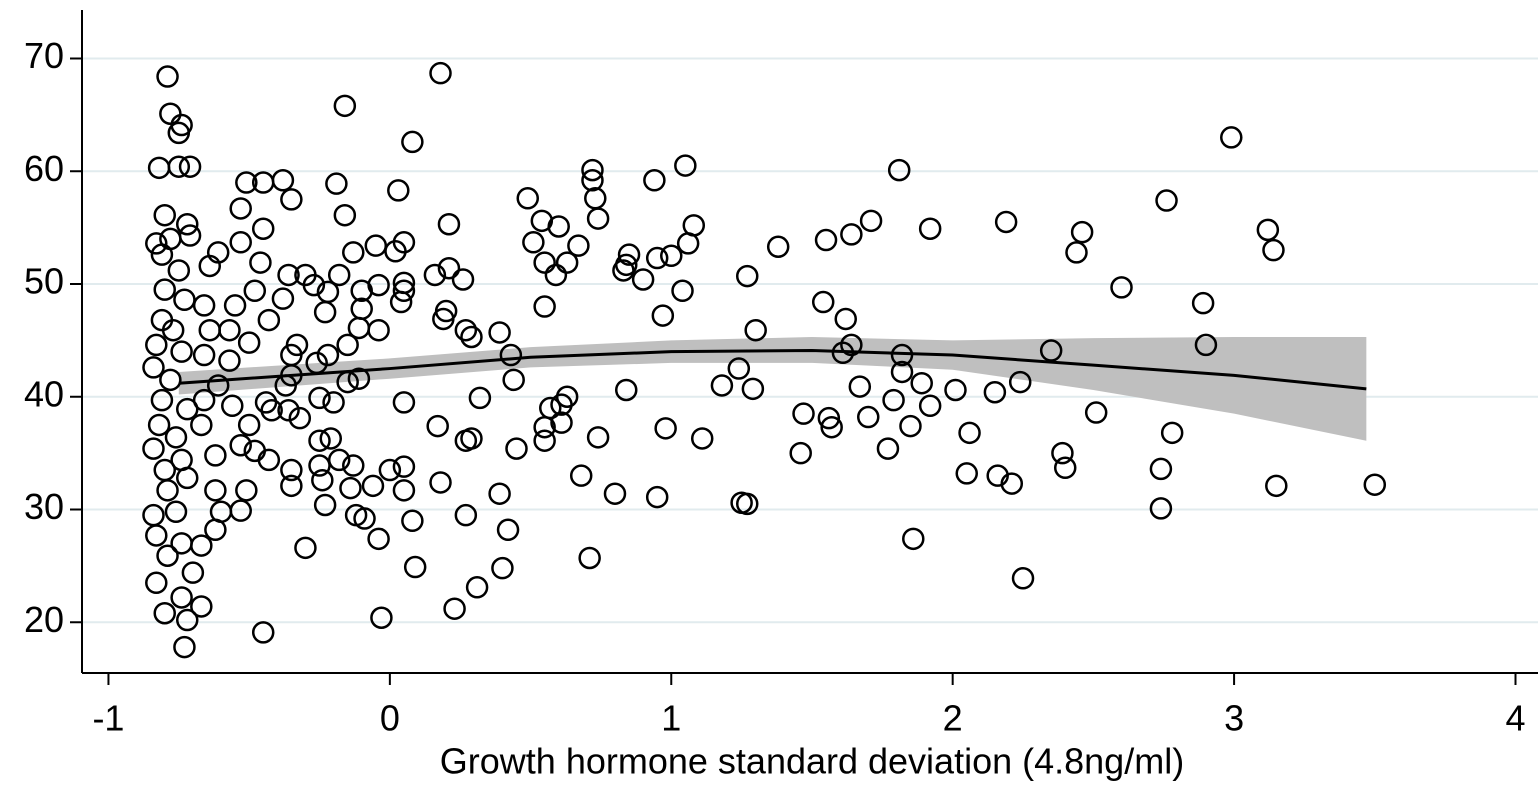 This screenshot has height=786, width=1538. I want to click on y-tick-label: 70, so click(44, 55).